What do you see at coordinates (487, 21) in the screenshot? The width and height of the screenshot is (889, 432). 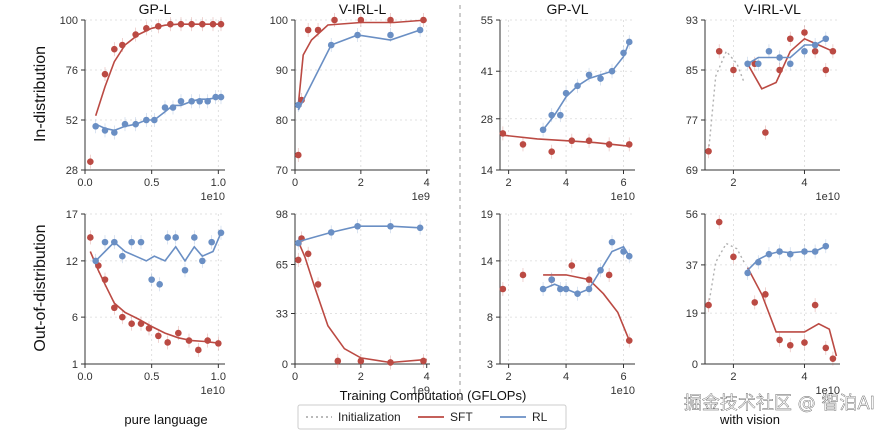 I see `y-tick-label: 55` at bounding box center [487, 21].